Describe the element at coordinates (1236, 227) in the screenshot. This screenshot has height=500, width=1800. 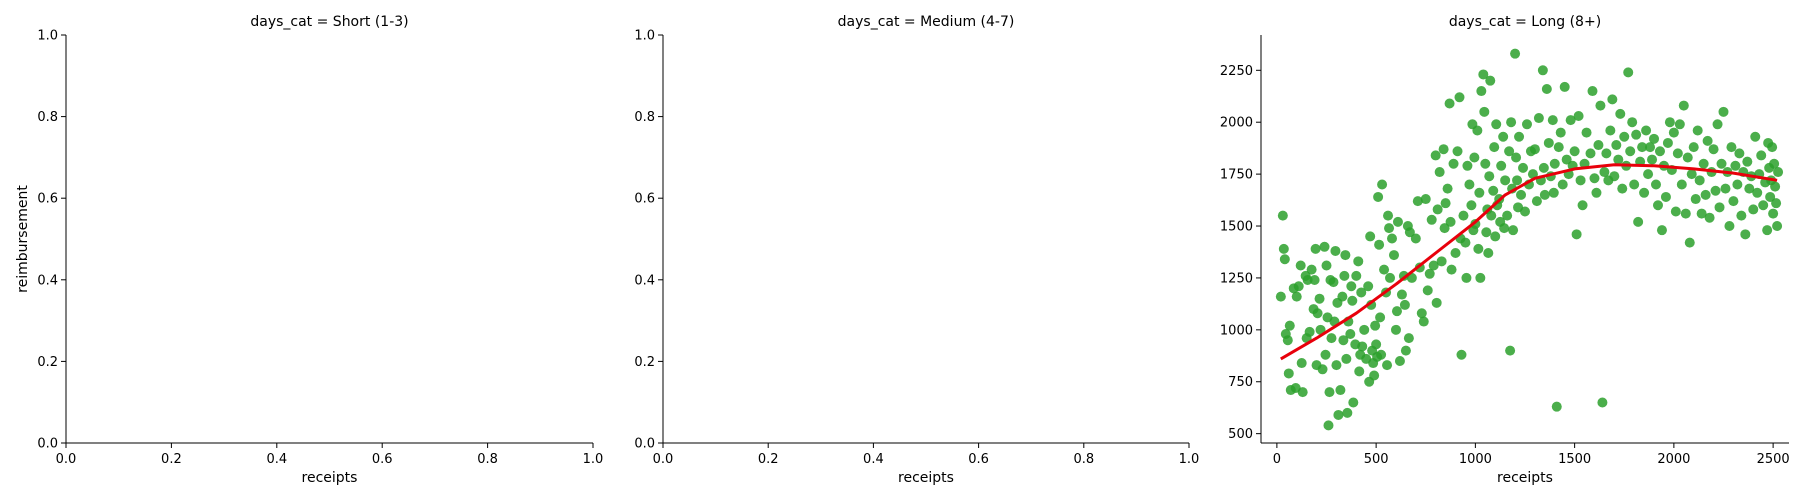
I see `y-tick-label: 1500` at that location.